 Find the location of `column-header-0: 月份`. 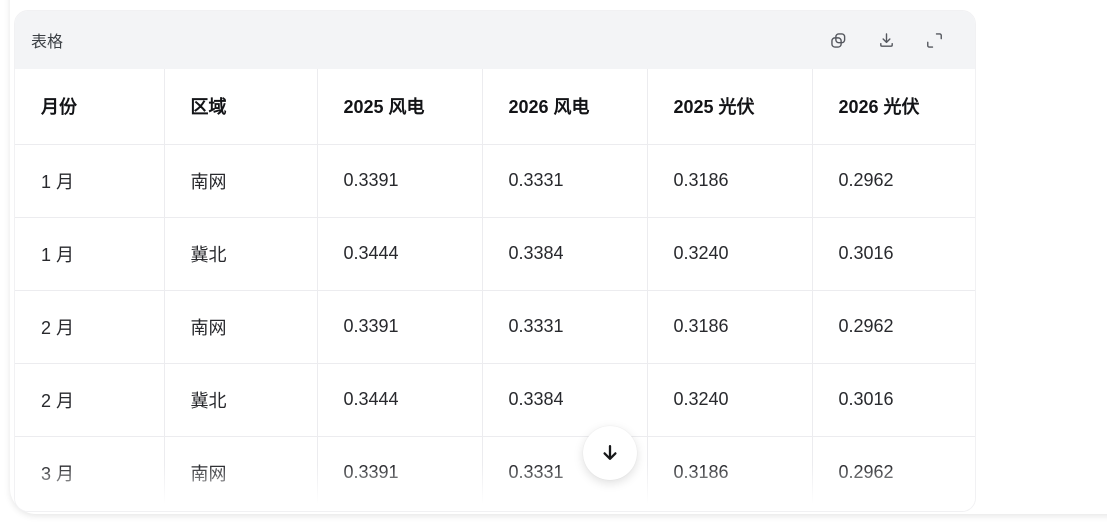

column-header-0: 月份 is located at coordinates (90, 107).